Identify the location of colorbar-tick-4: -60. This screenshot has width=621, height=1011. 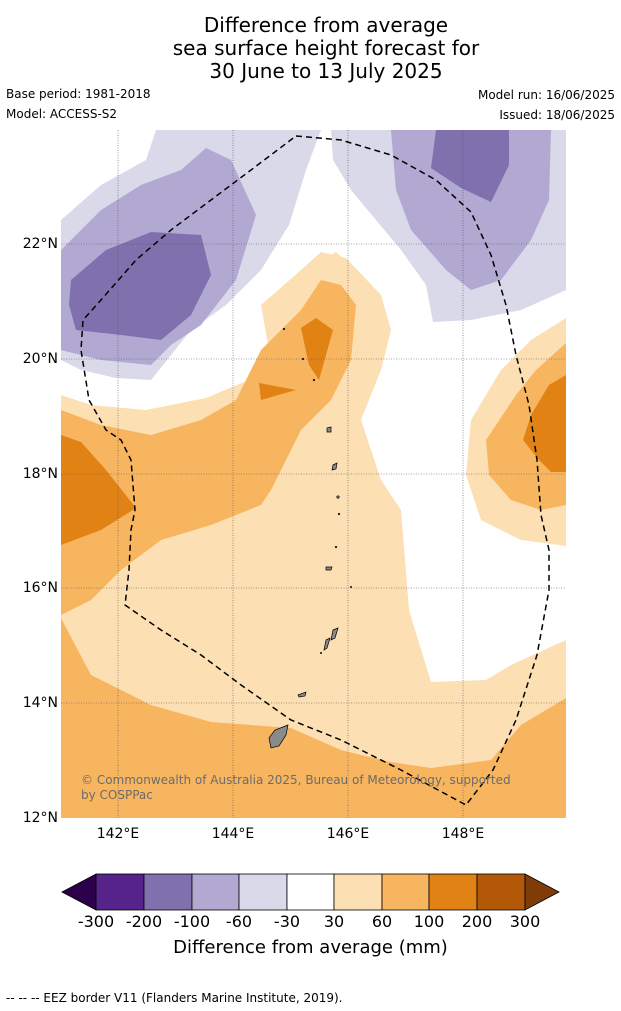
(239, 921).